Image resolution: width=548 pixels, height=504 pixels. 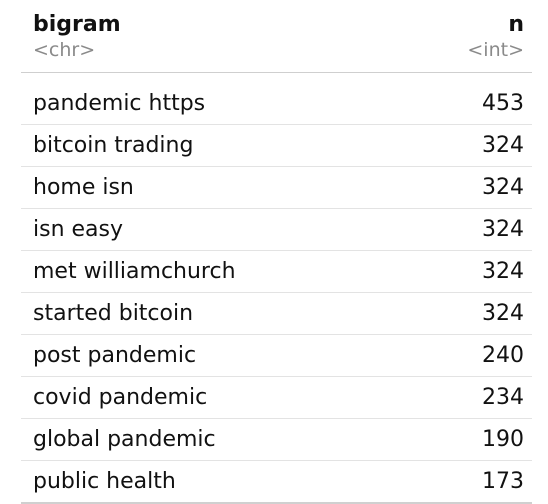 I want to click on column-type: <chr>, so click(x=64, y=50).